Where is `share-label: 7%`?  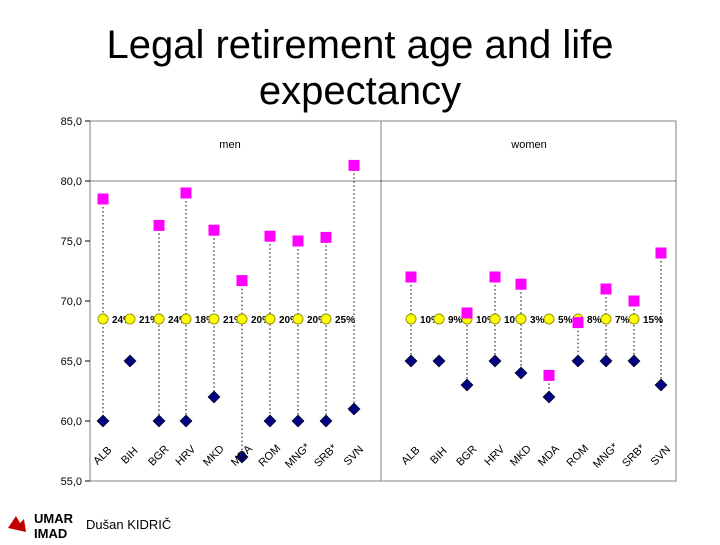 share-label: 7% is located at coordinates (622, 320).